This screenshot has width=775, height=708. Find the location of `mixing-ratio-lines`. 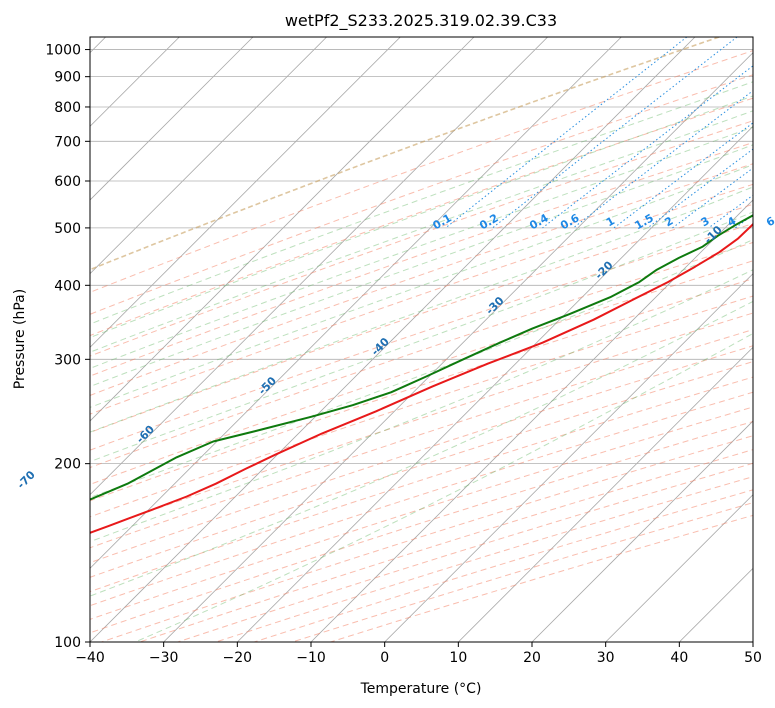

mixing-ratio-lines is located at coordinates (599, 133).